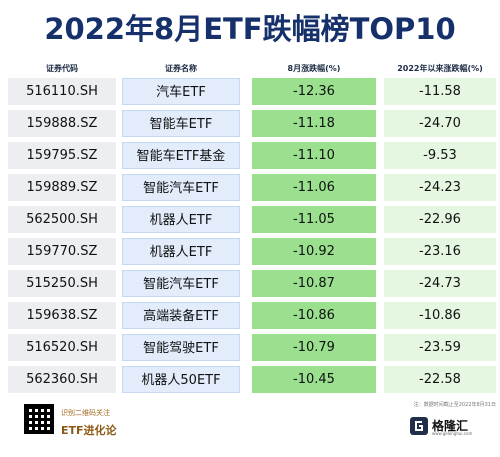 This screenshot has height=457, width=500. What do you see at coordinates (62, 123) in the screenshot?
I see `cell-code: 159888.SZ` at bounding box center [62, 123].